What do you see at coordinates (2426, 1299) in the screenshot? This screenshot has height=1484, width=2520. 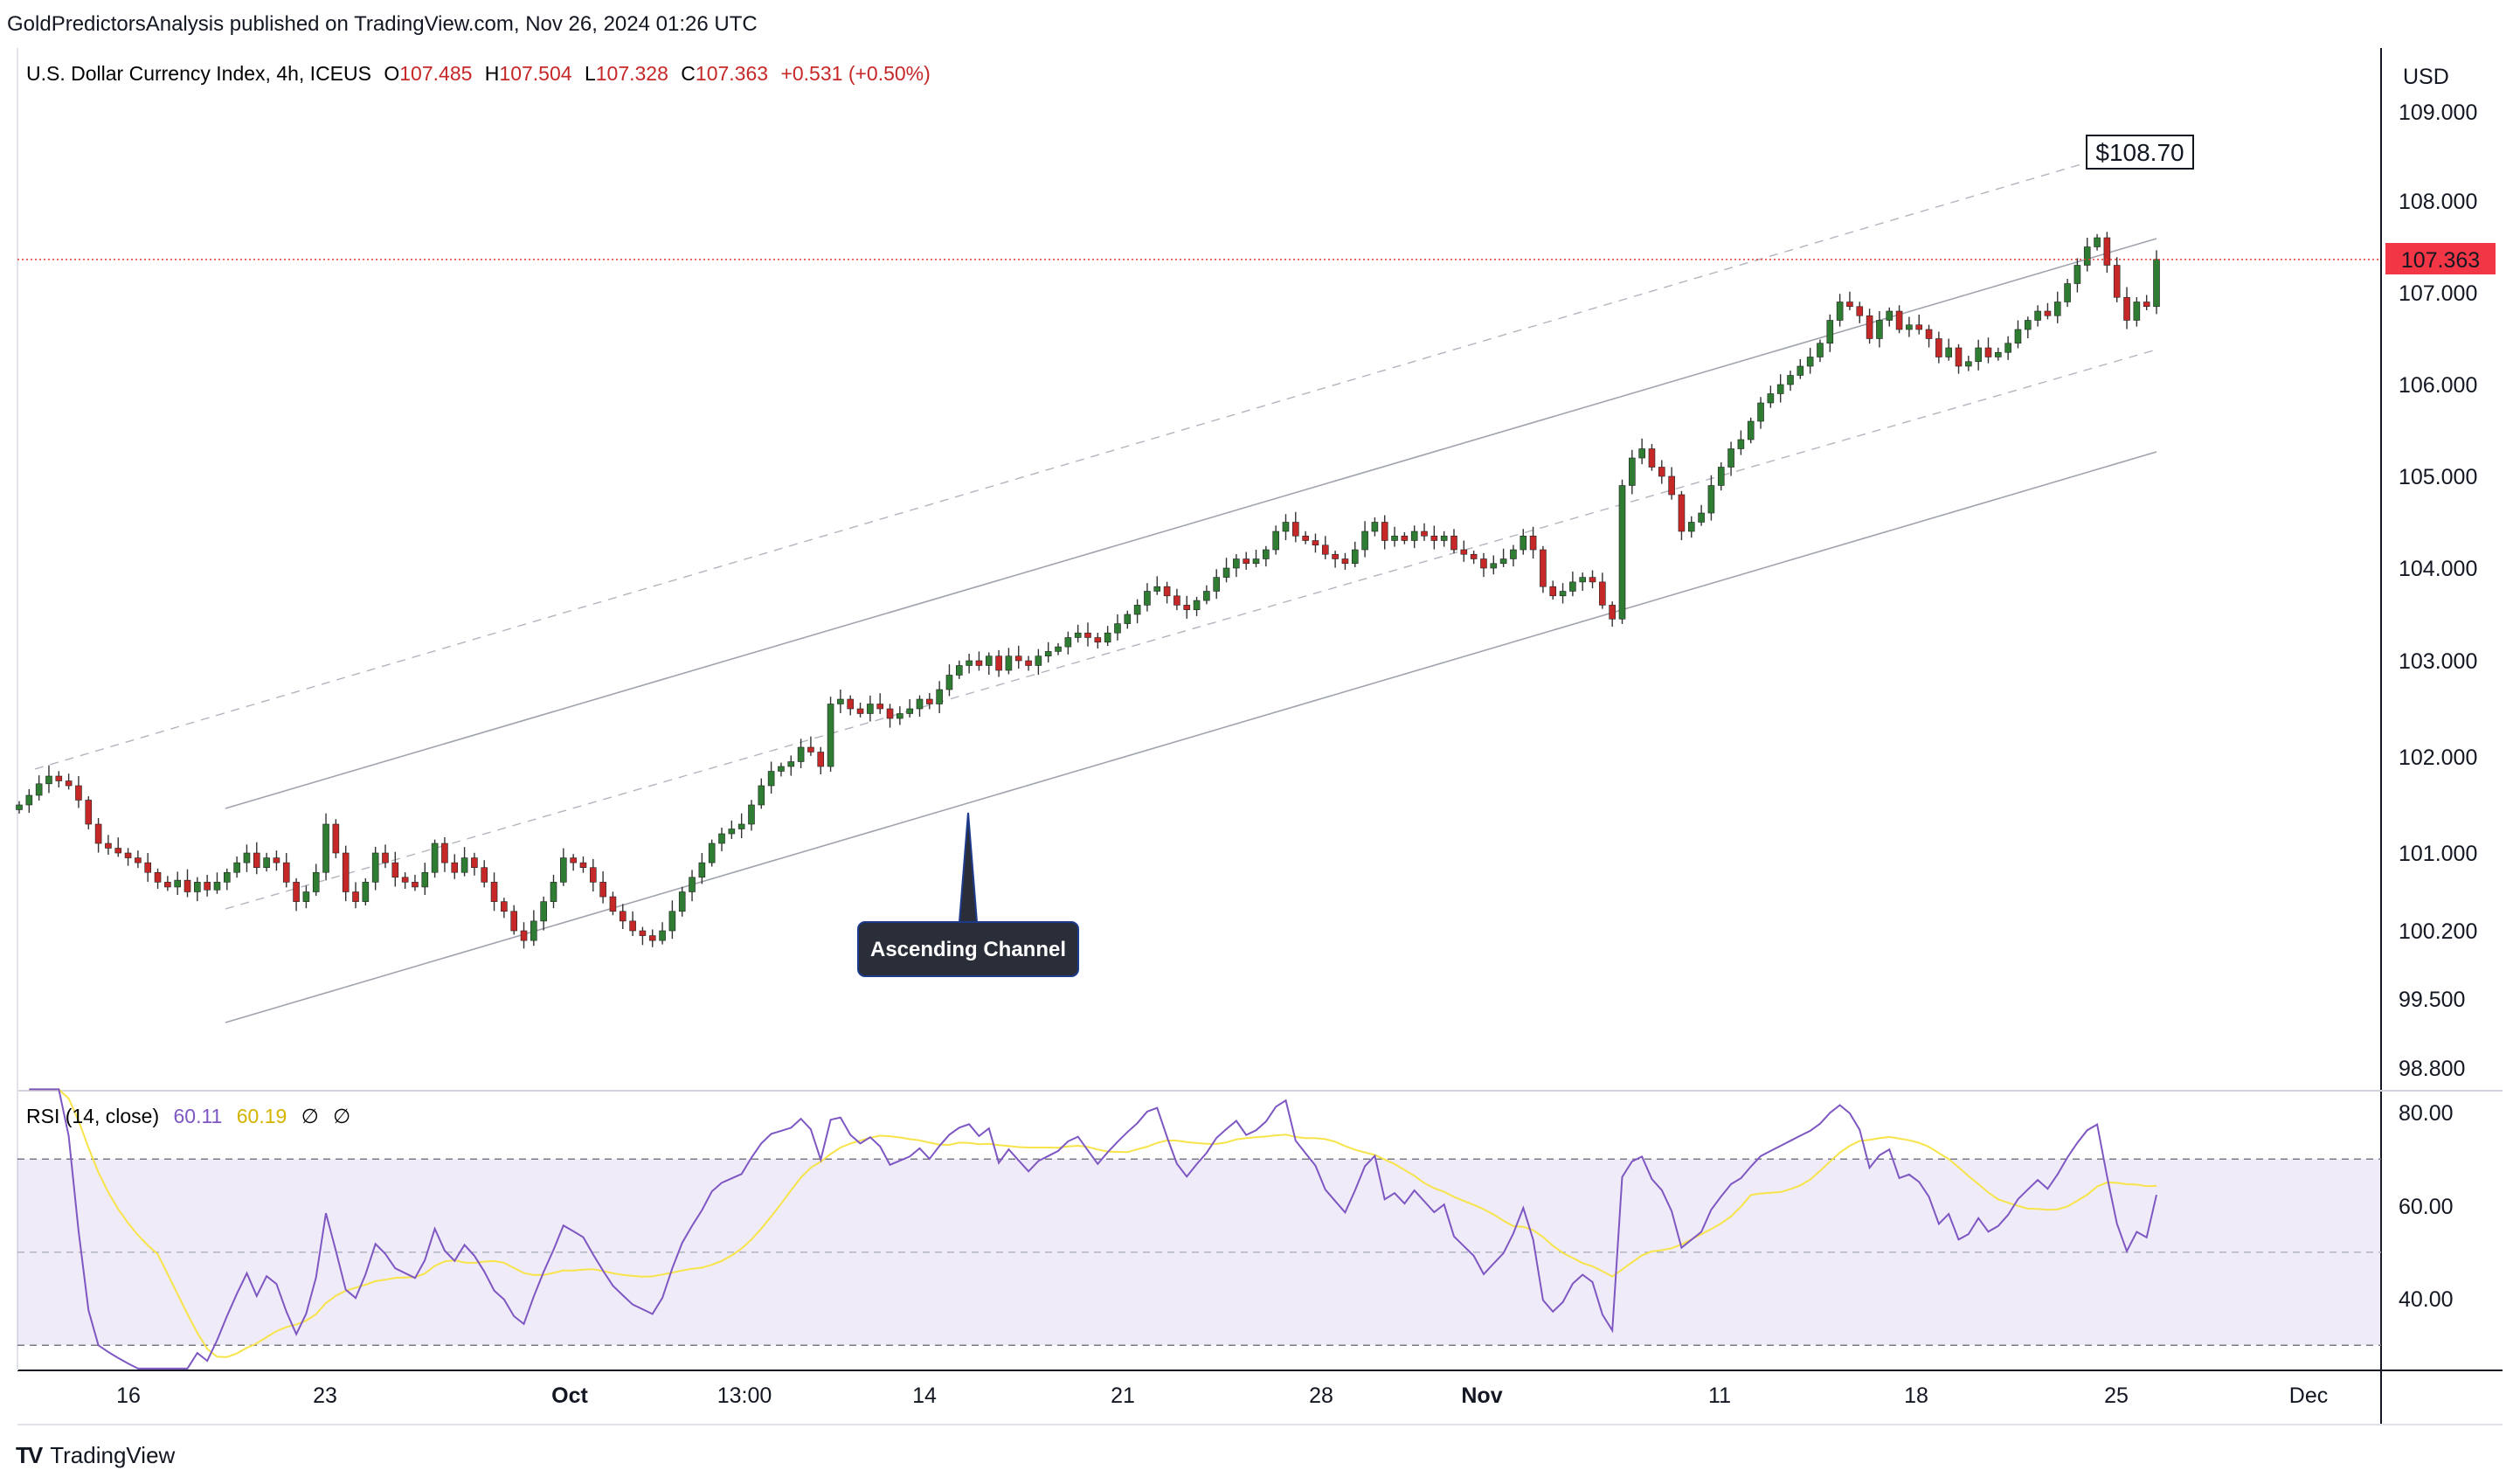 I see `rsi-tick-label: 40.00` at bounding box center [2426, 1299].